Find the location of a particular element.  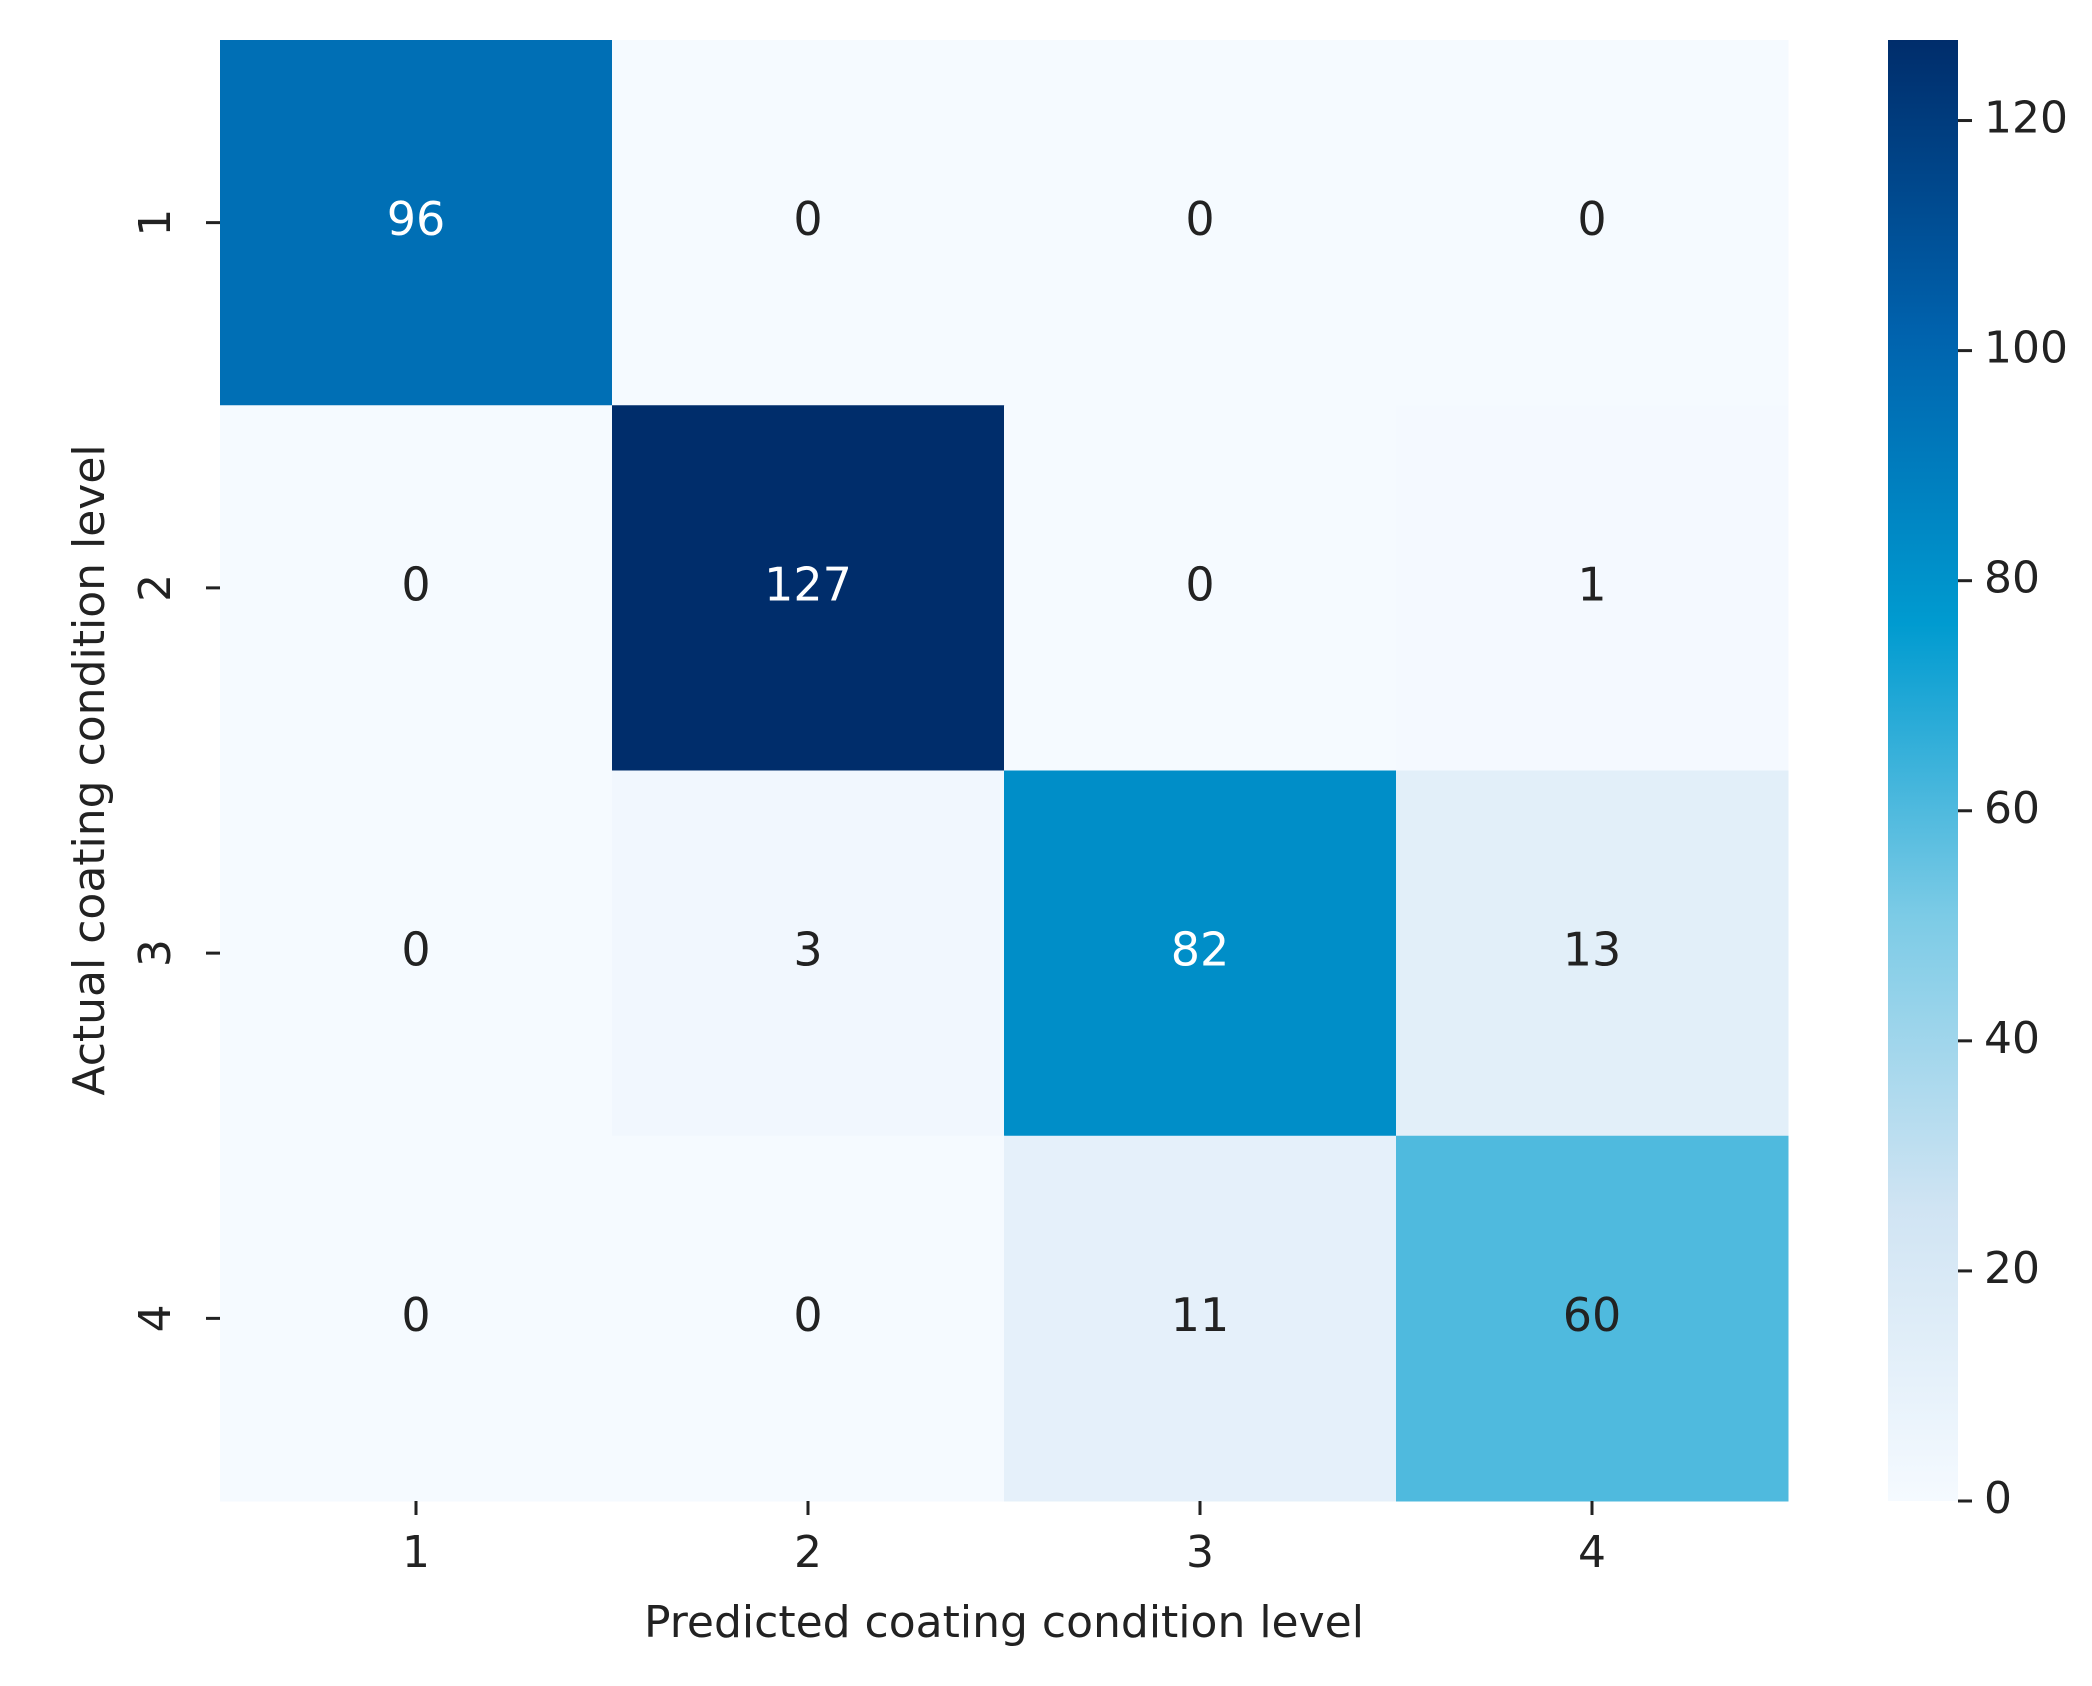

colorbar-tick-label: 120 is located at coordinates (2026, 118).